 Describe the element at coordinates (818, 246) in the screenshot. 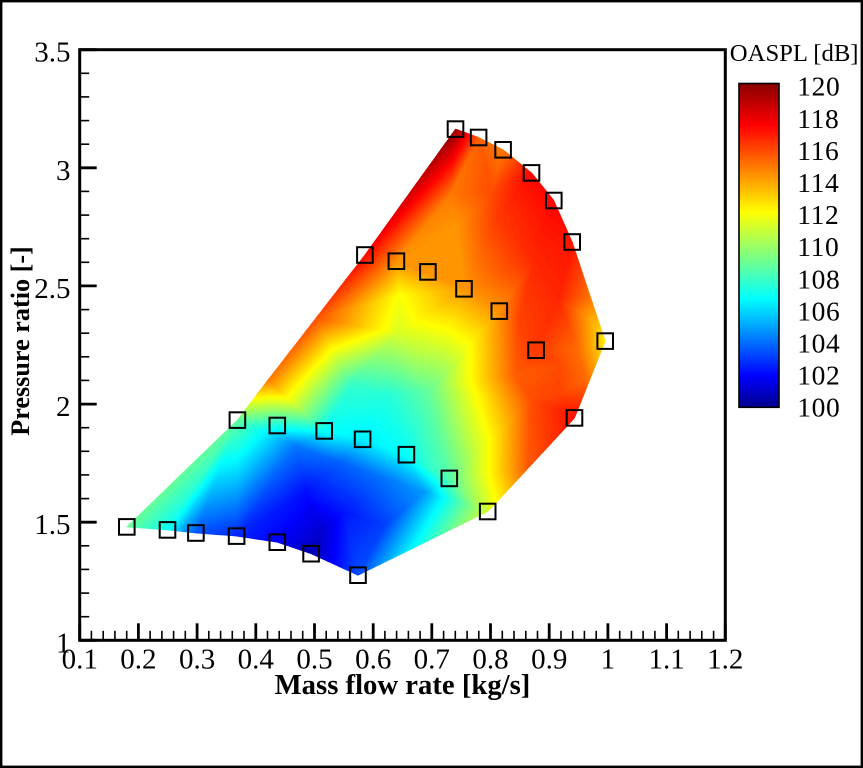

I see `svg-text: 110` at that location.